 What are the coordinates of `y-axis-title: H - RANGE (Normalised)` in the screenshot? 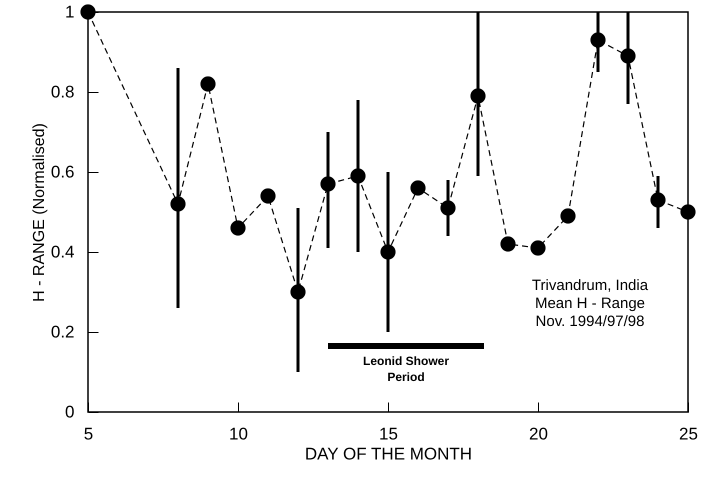 It's located at (39, 212).